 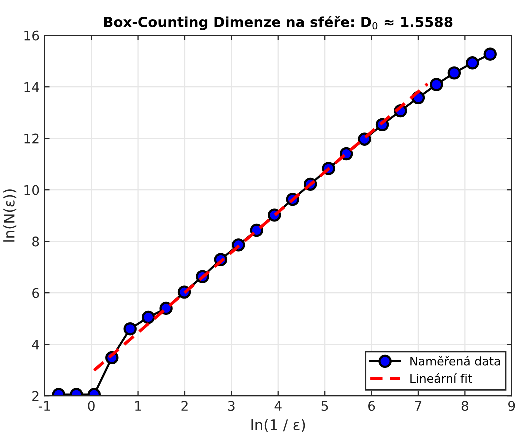 What do you see at coordinates (185, 406) in the screenshot?
I see `x-tick-label: 2` at bounding box center [185, 406].